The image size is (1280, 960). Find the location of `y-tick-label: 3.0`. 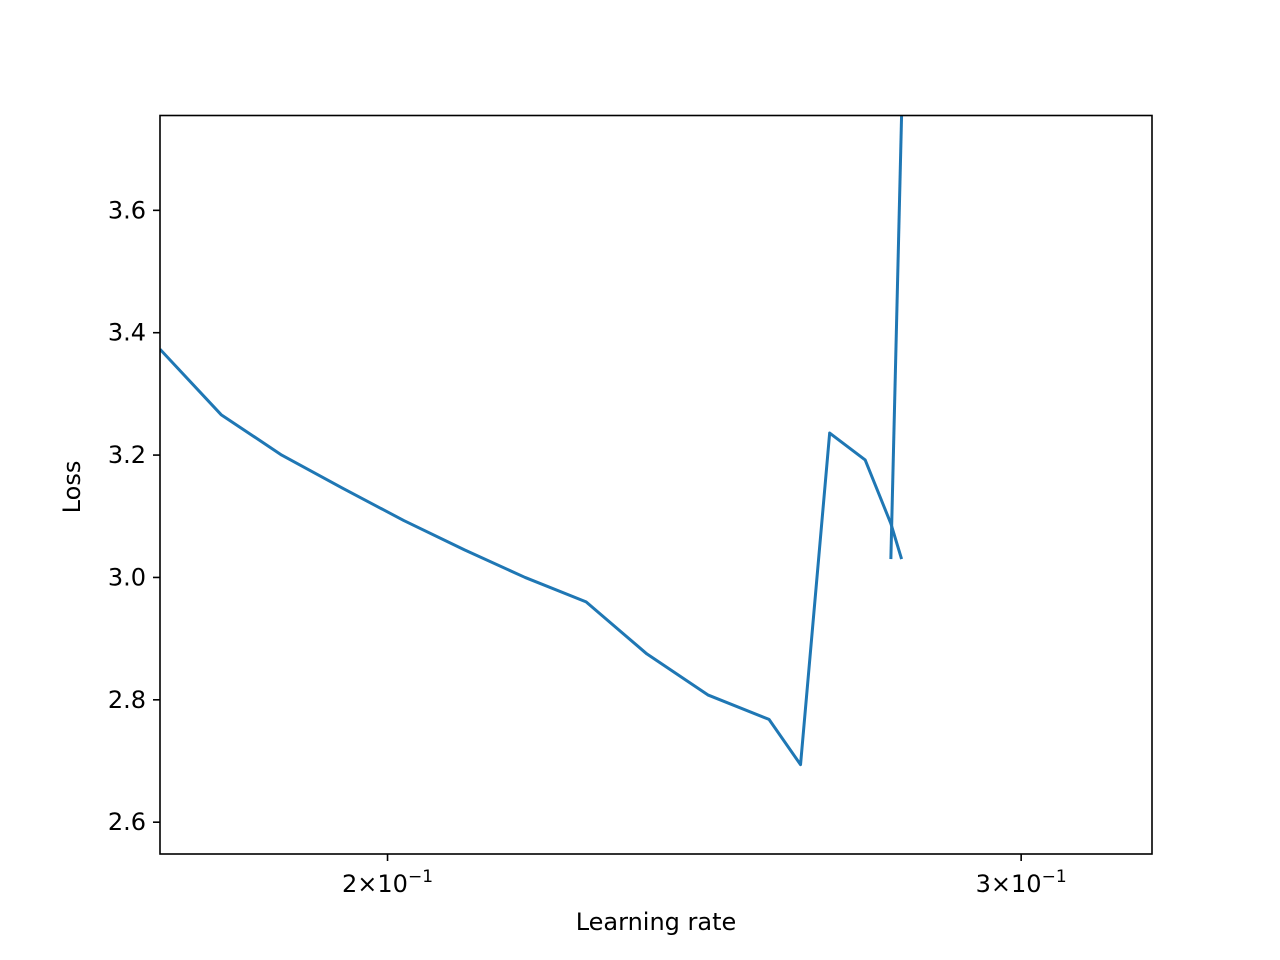

y-tick-label: 3.0 is located at coordinates (127, 577).